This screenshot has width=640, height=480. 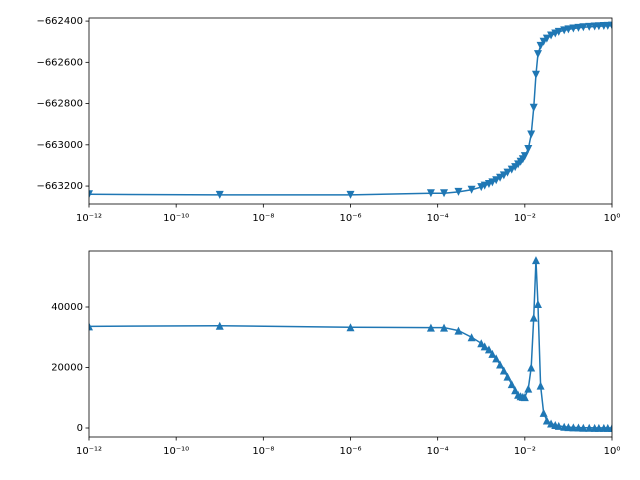 What do you see at coordinates (59, 186) in the screenshot?
I see `y-tick-label: −663200` at bounding box center [59, 186].